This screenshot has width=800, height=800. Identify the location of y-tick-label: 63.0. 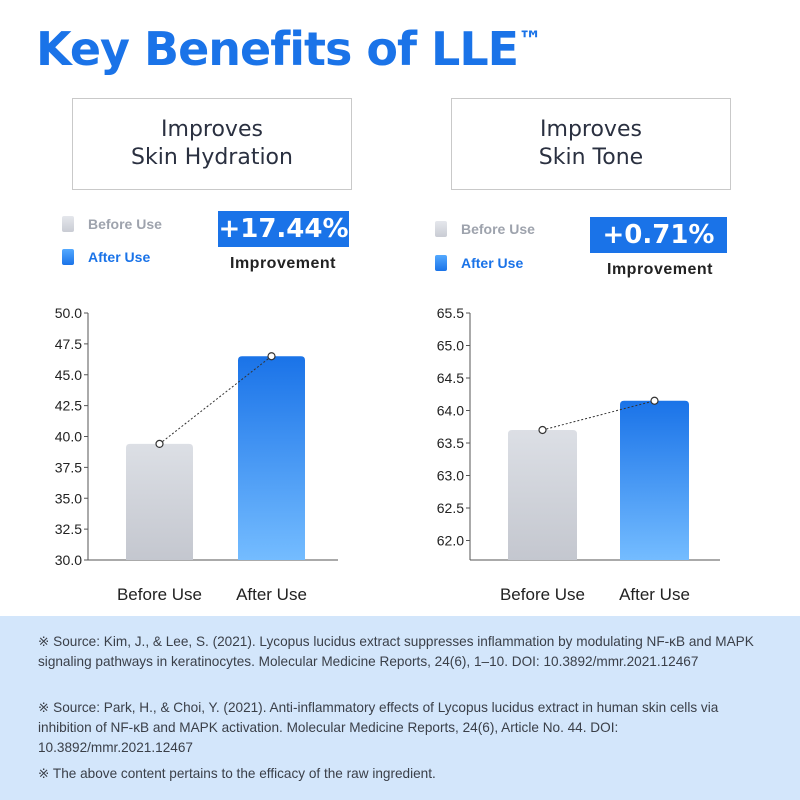
(450, 476).